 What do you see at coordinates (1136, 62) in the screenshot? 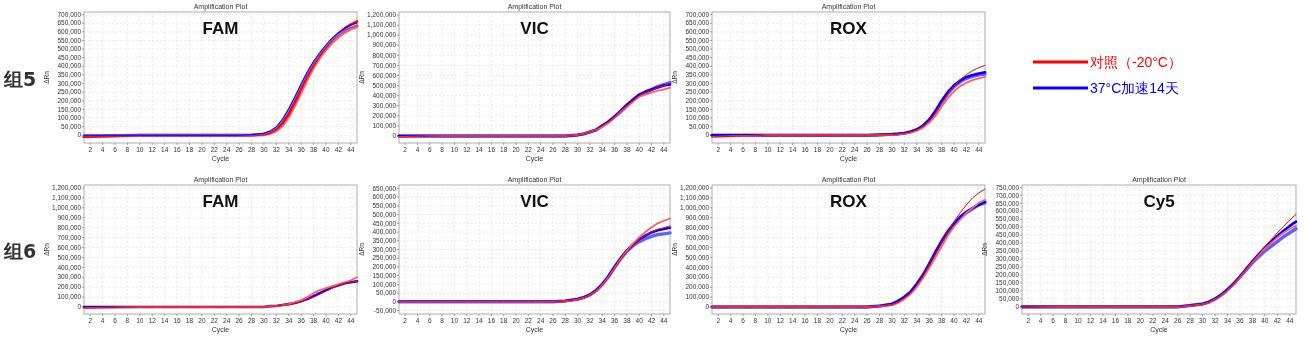
I see `legend-label: 对照（-20°C）` at bounding box center [1136, 62].